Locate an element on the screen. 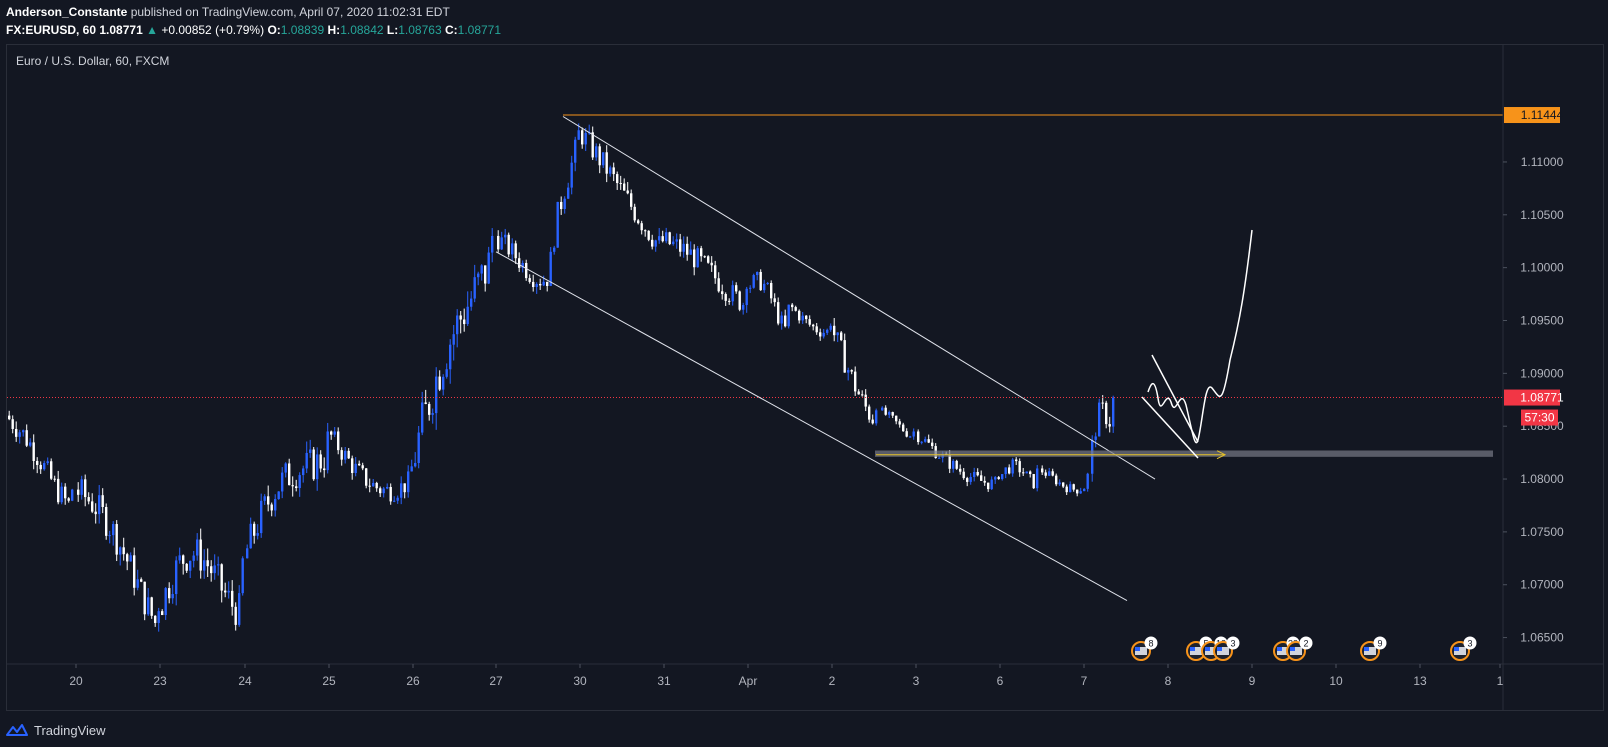  economic-events: 8512333293 is located at coordinates (1304, 648).